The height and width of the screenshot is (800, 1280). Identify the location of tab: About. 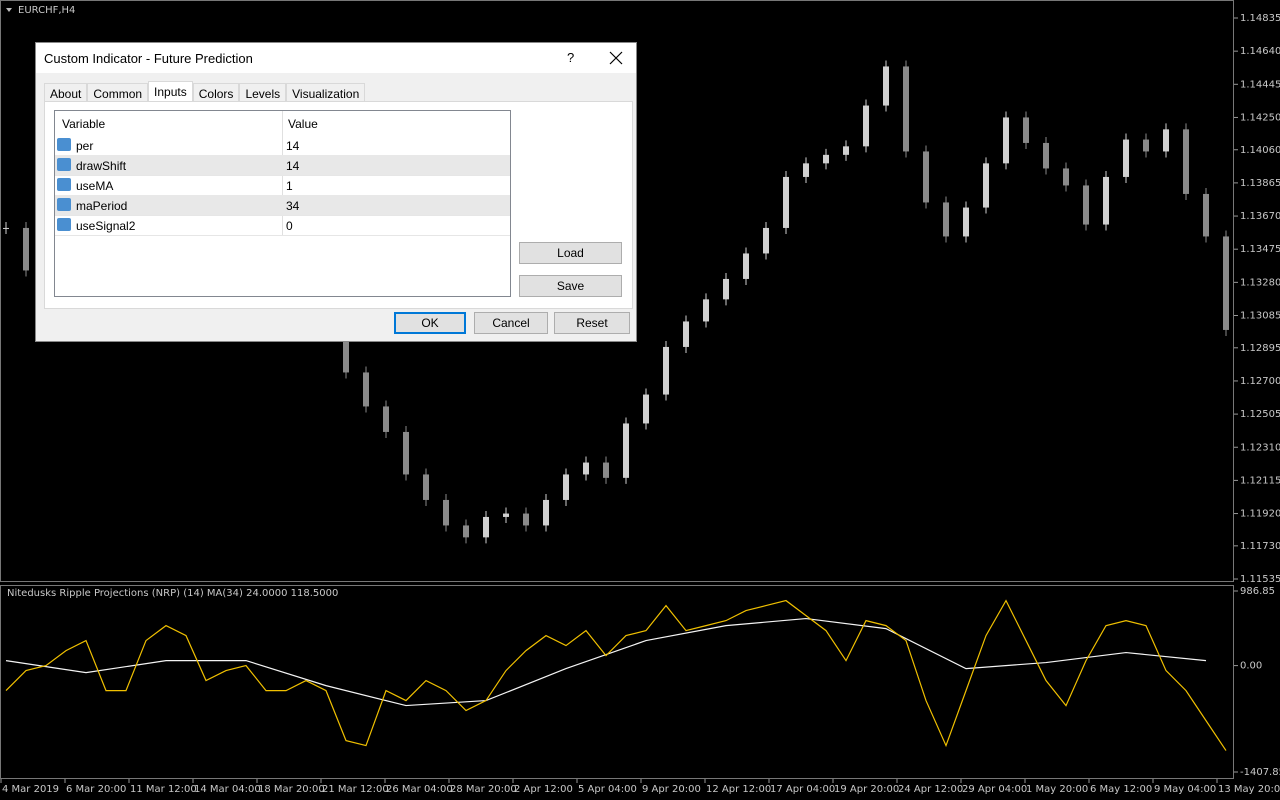
(66, 93).